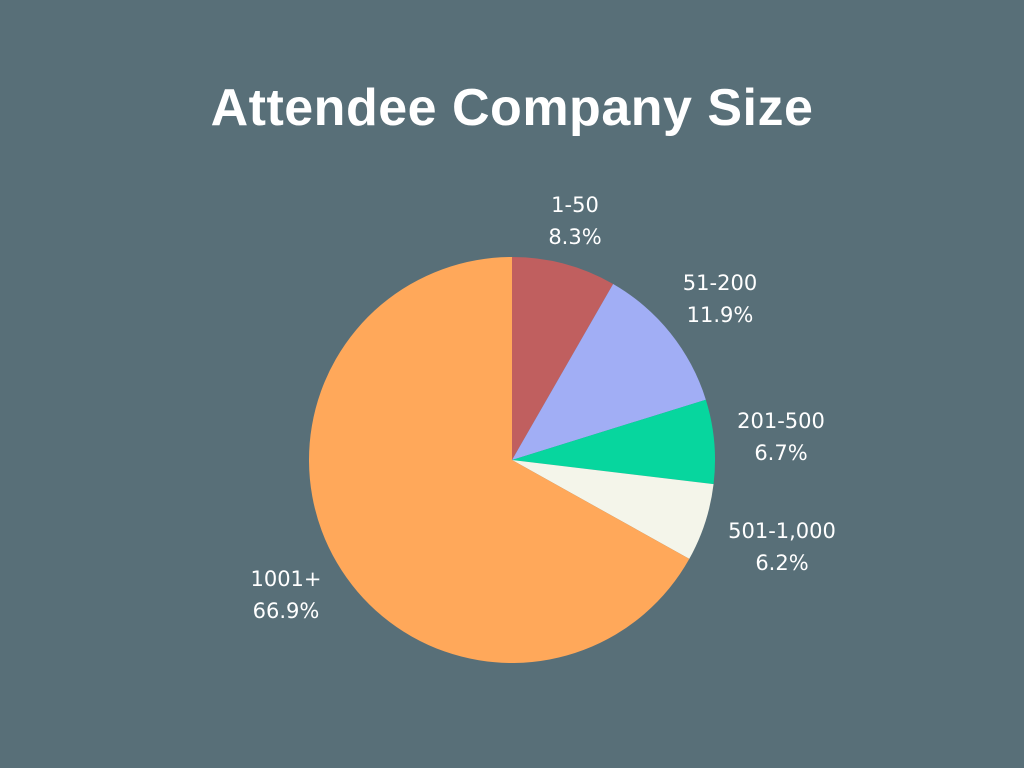 The height and width of the screenshot is (768, 1024). I want to click on slice-category-label: 501-1,000, so click(782, 531).